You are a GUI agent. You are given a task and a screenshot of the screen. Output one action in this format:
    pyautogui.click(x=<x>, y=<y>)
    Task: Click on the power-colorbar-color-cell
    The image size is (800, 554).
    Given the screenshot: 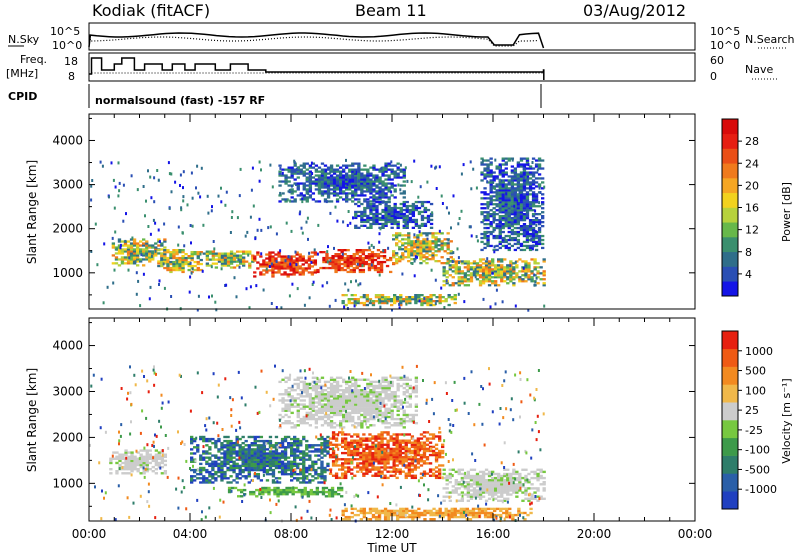 What is the action you would take?
    pyautogui.click(x=730, y=274)
    